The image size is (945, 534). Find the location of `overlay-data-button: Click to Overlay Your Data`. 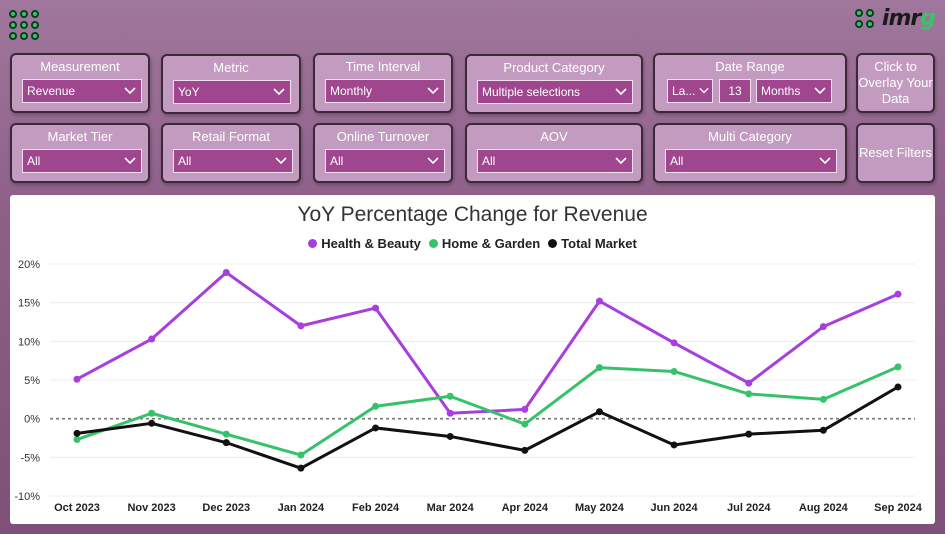

overlay-data-button: Click to Overlay Your Data is located at coordinates (895, 83).